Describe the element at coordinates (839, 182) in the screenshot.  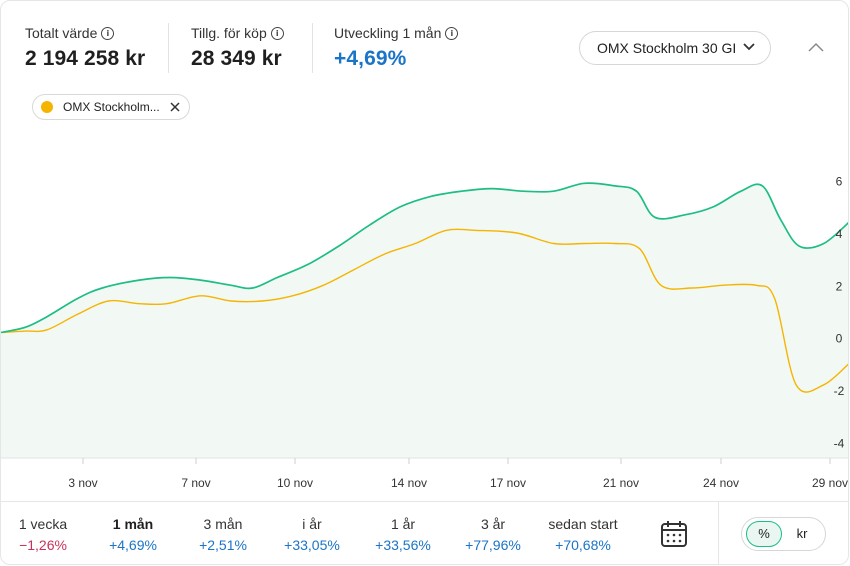
I see `y-tick-label: 6` at that location.